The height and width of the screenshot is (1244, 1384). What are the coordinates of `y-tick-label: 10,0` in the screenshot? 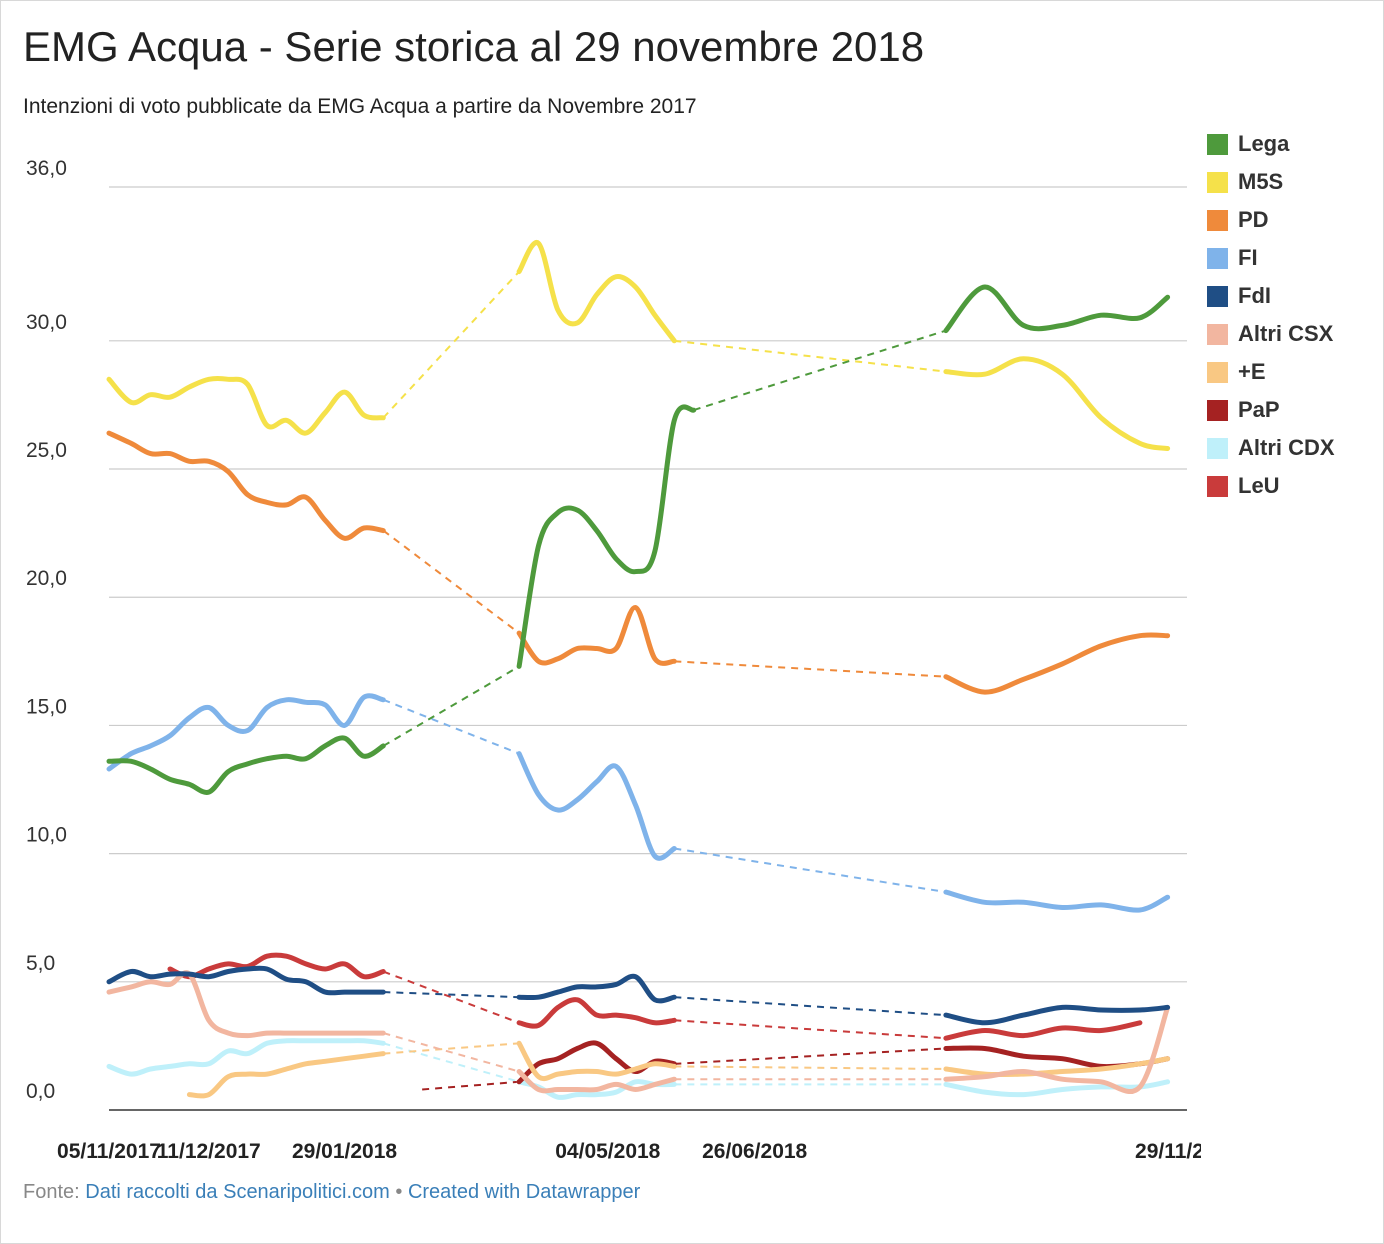 It's located at (46, 835).